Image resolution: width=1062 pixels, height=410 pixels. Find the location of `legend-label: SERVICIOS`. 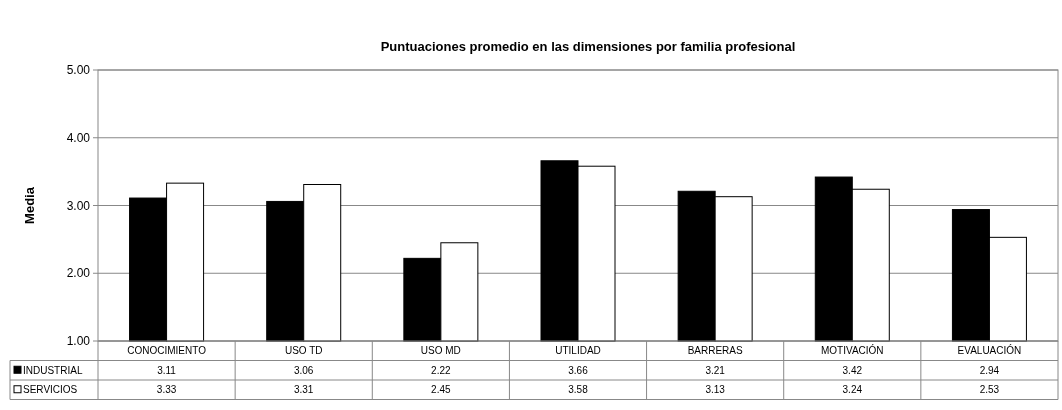

legend-label: SERVICIOS is located at coordinates (50, 390).